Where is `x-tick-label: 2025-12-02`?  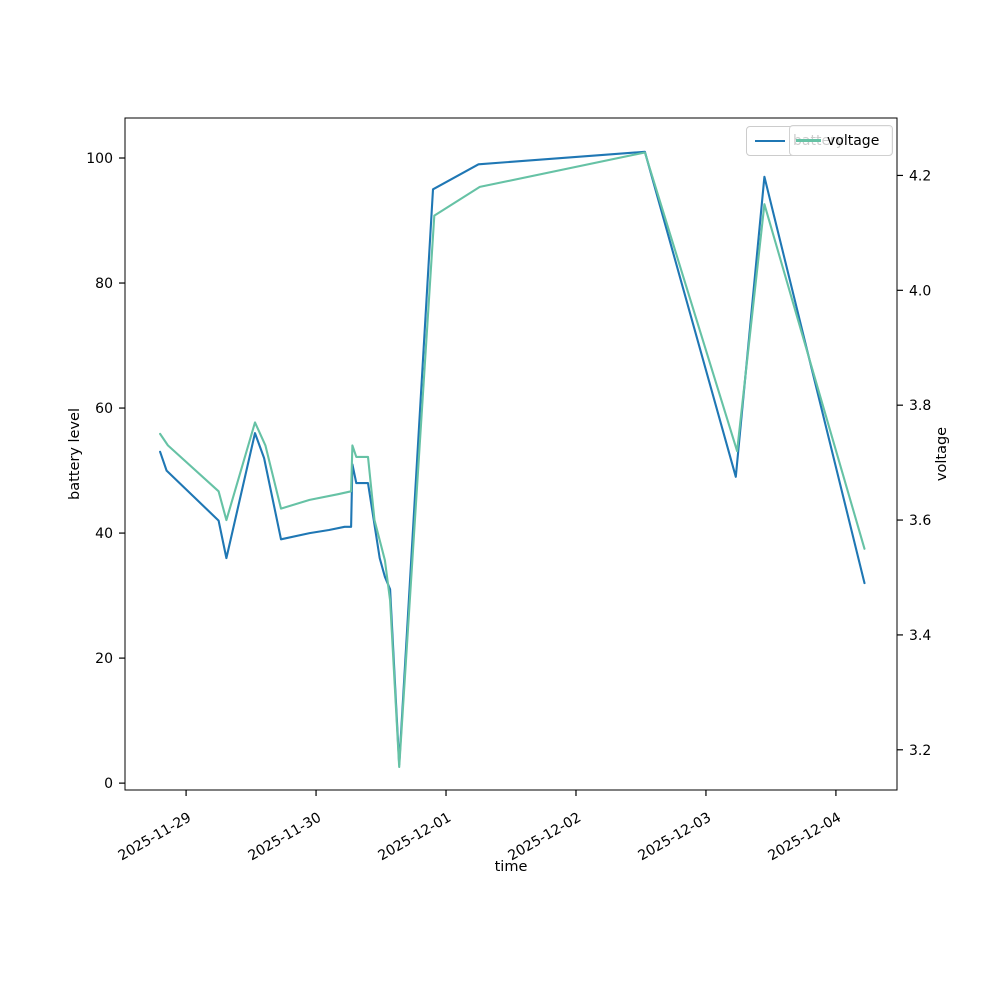
x-tick-label: 2025-12-02 is located at coordinates (545, 837).